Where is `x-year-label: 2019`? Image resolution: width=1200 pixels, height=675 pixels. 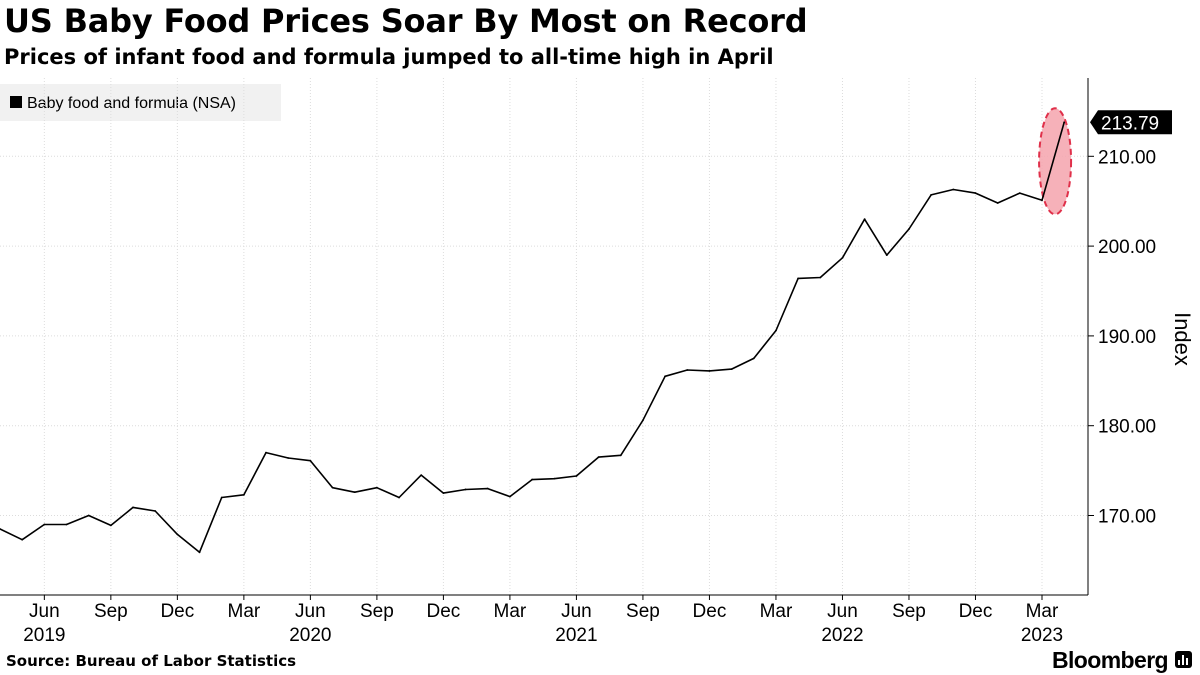
x-year-label: 2019 is located at coordinates (44, 635).